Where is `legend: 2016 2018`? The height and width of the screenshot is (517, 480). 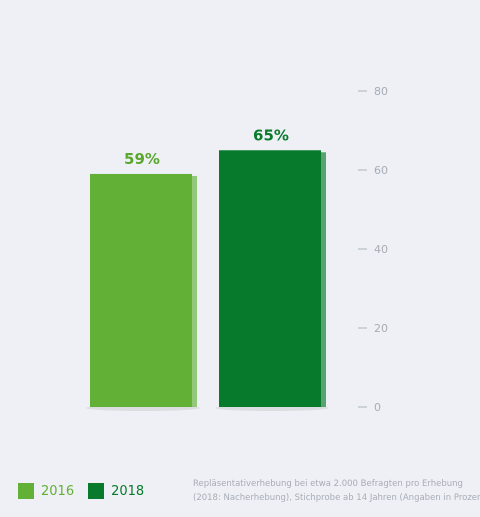
legend: 2016 2018 is located at coordinates (81, 491).